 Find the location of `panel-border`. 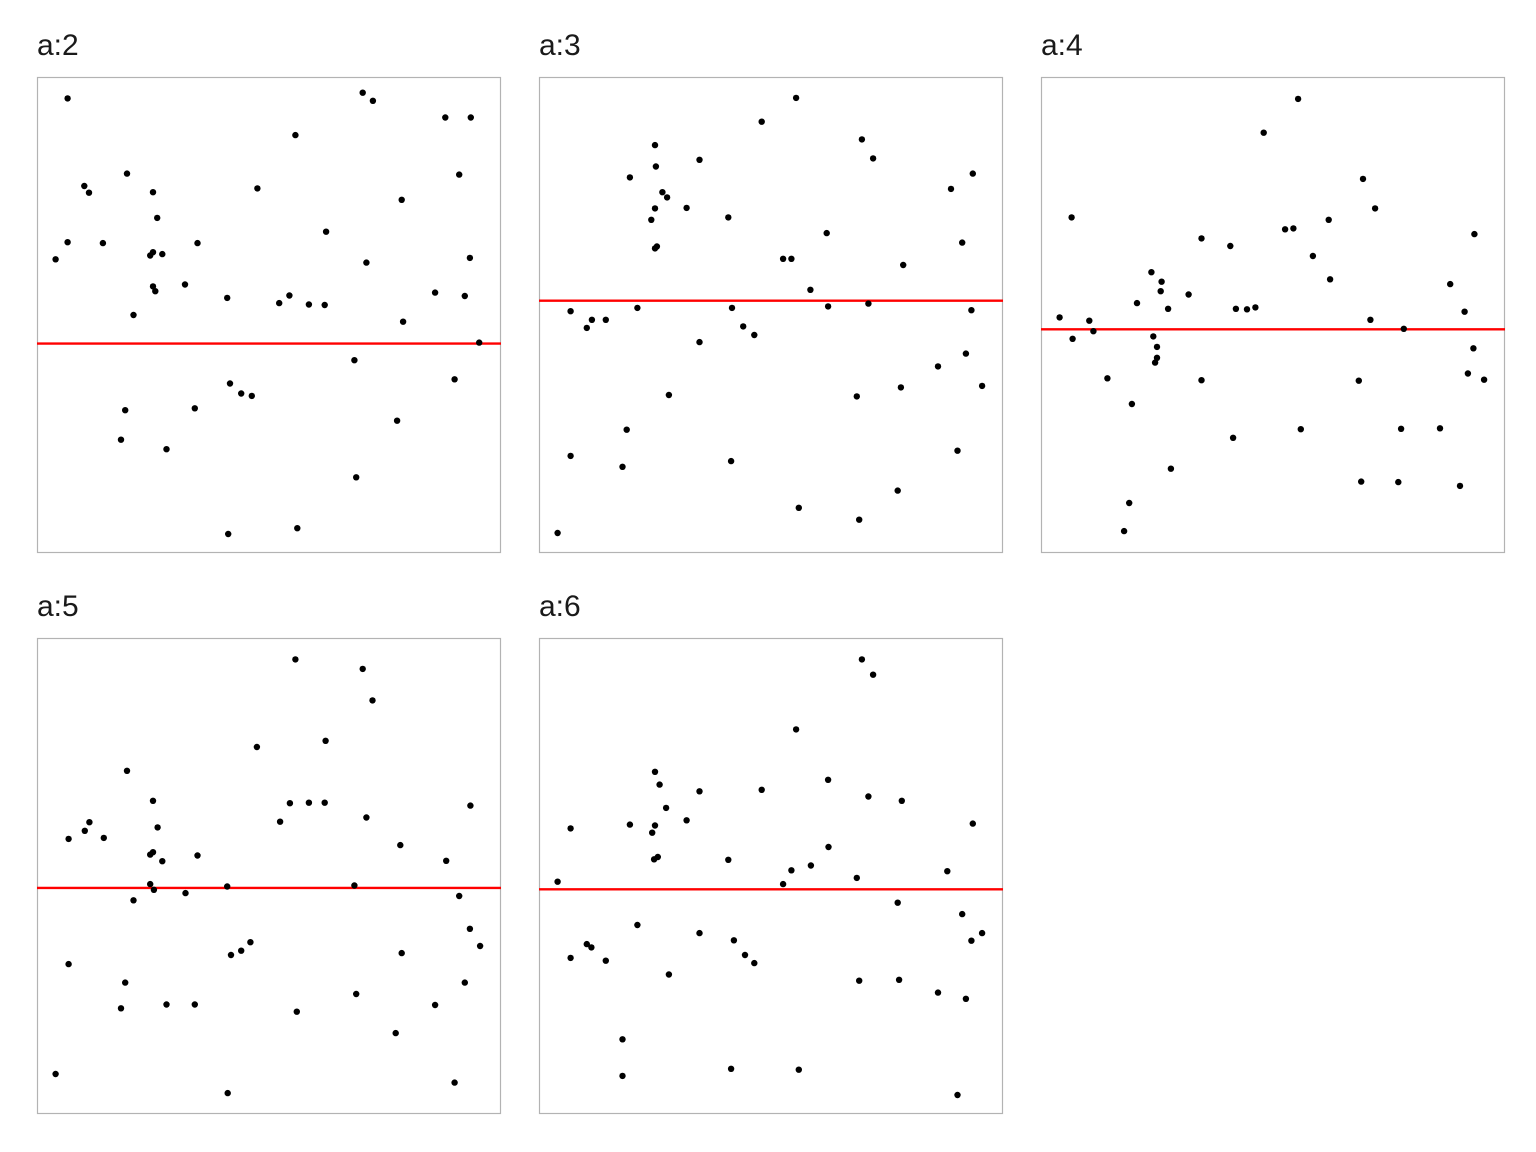

panel-border is located at coordinates (1273, 315).